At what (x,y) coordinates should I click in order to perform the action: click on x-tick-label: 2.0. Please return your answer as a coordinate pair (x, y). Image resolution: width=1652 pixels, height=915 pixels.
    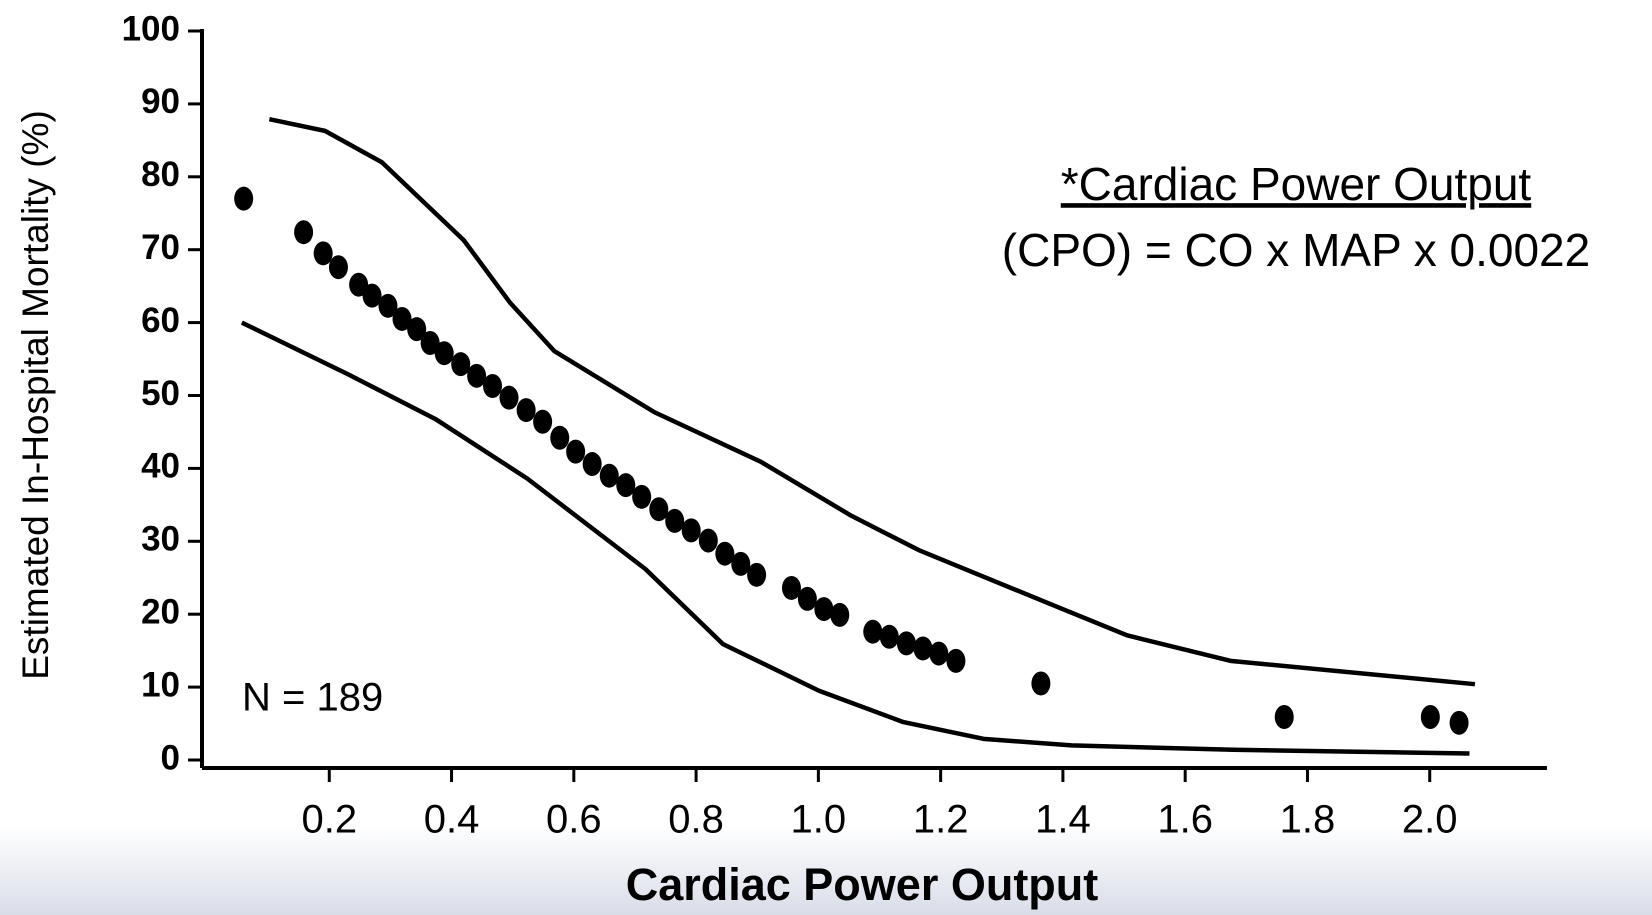
    Looking at the image, I should click on (1430, 820).